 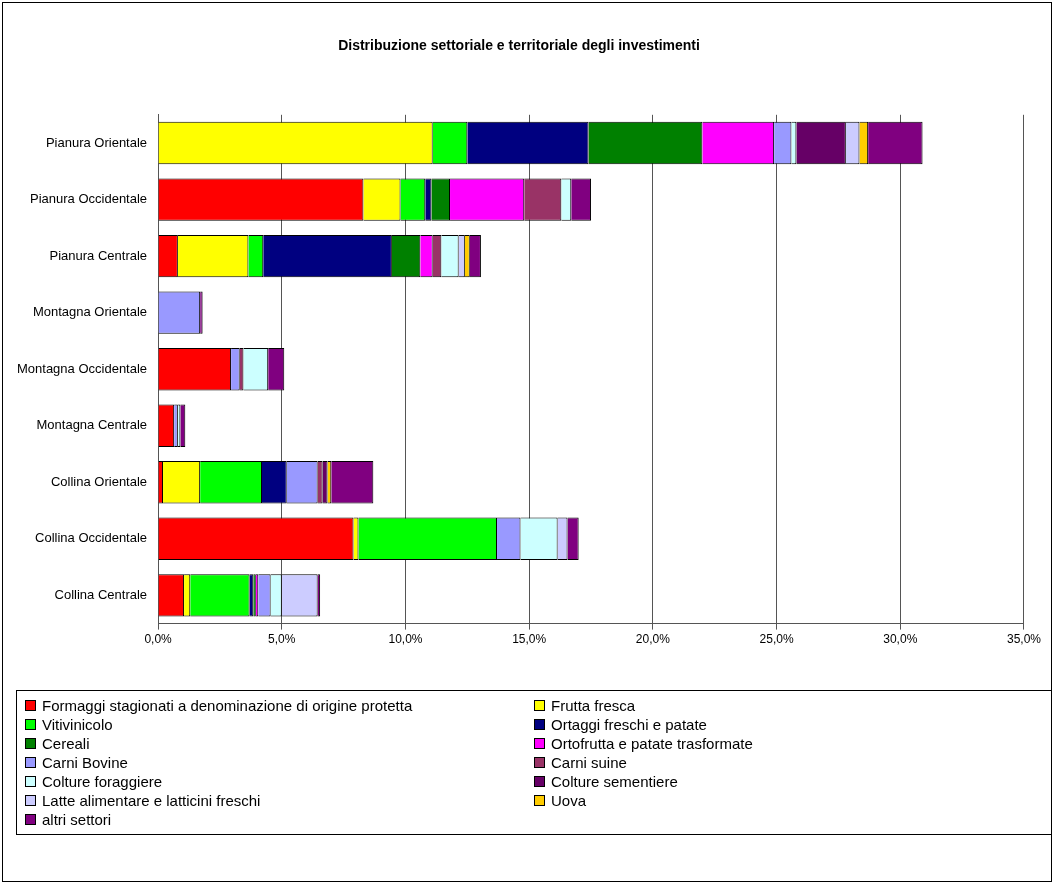 I want to click on chart-title: Distribuzione settoriale e territoriale degli investimenti, so click(x=519, y=45).